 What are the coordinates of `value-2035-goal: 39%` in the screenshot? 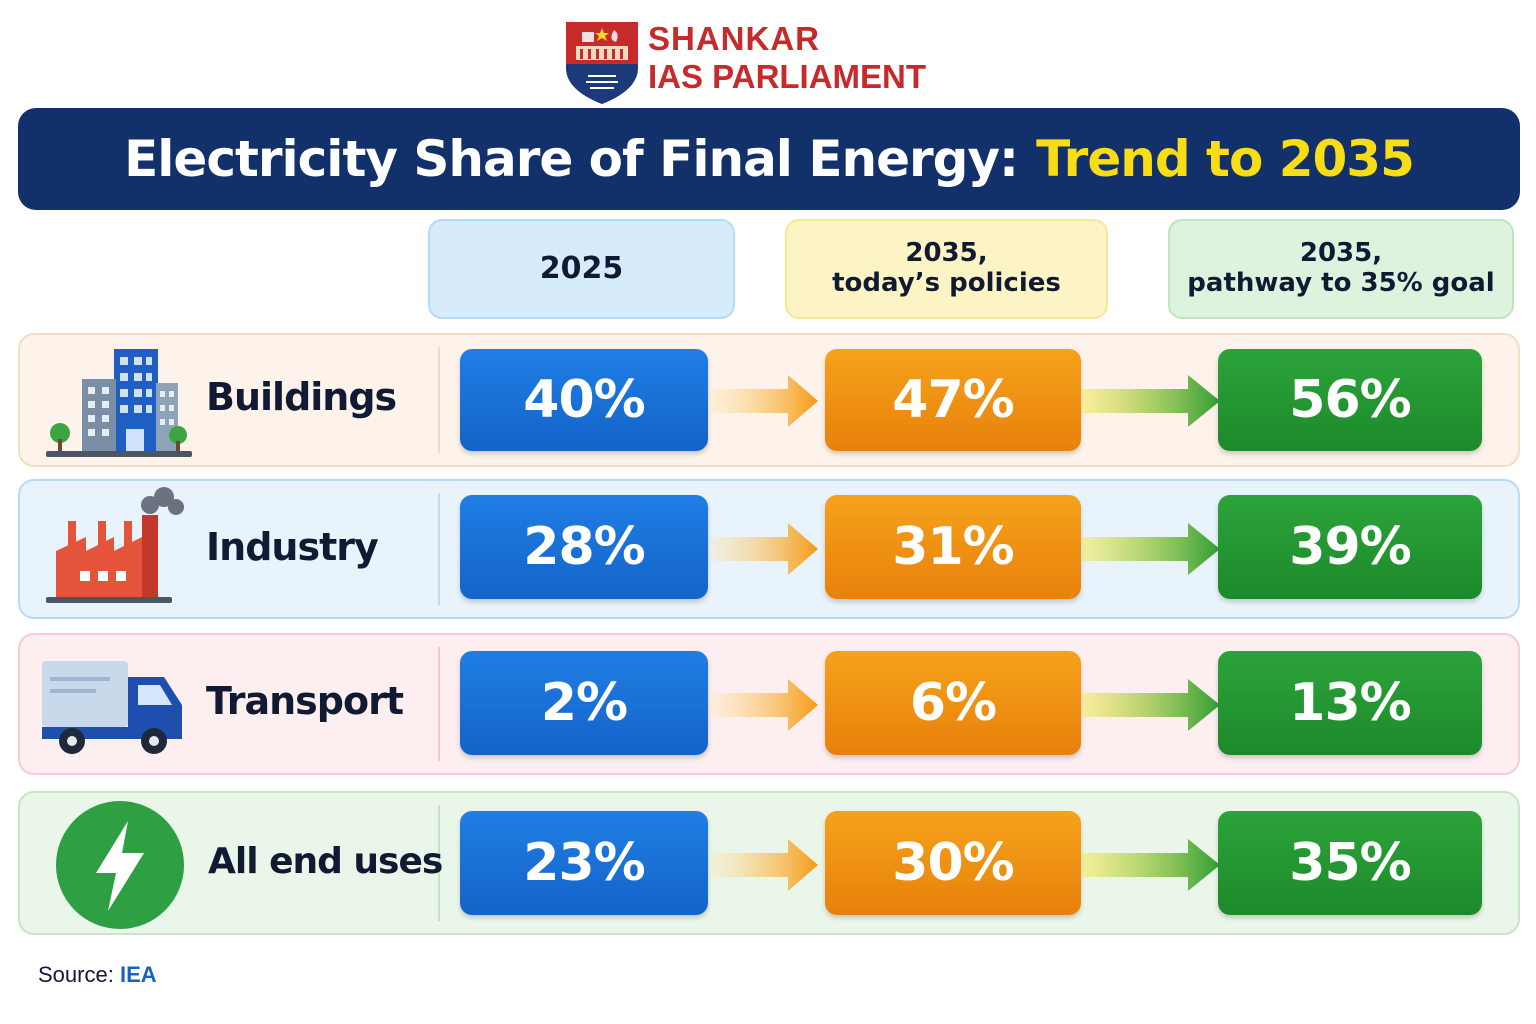 It's located at (1350, 547).